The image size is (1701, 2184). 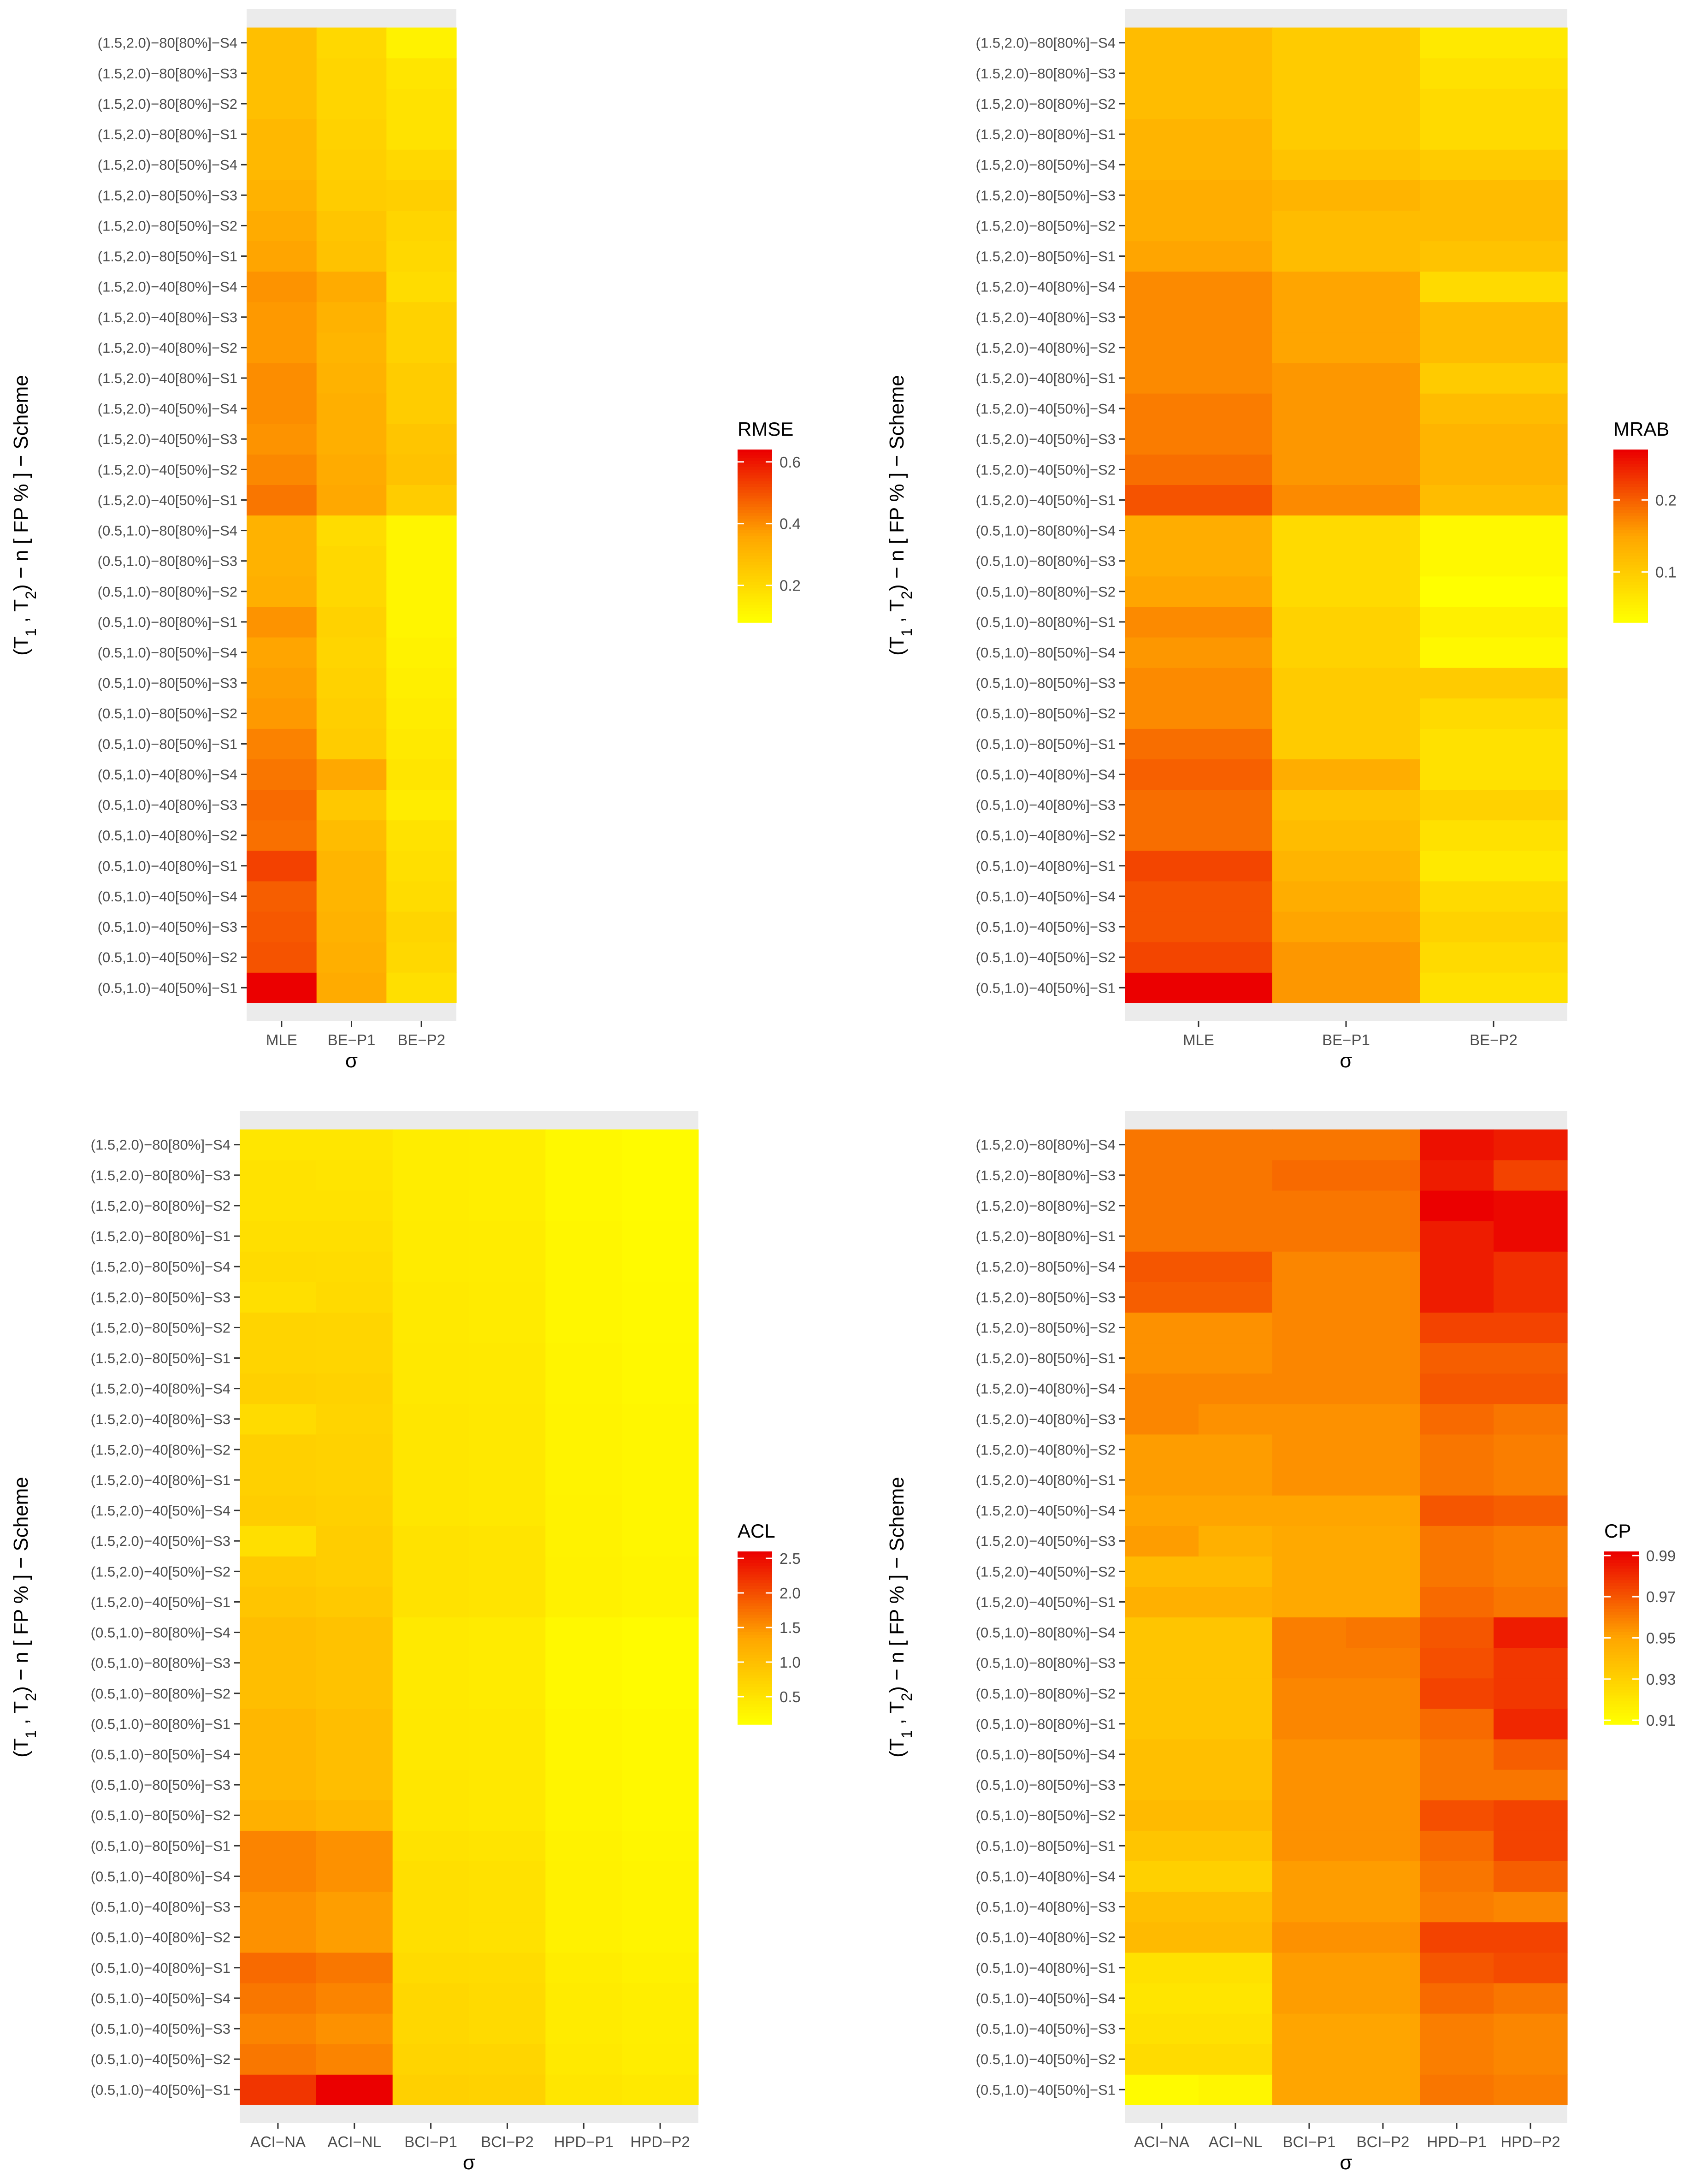 What do you see at coordinates (1457, 1998) in the screenshot?
I see `cp-tile-r4-c5` at bounding box center [1457, 1998].